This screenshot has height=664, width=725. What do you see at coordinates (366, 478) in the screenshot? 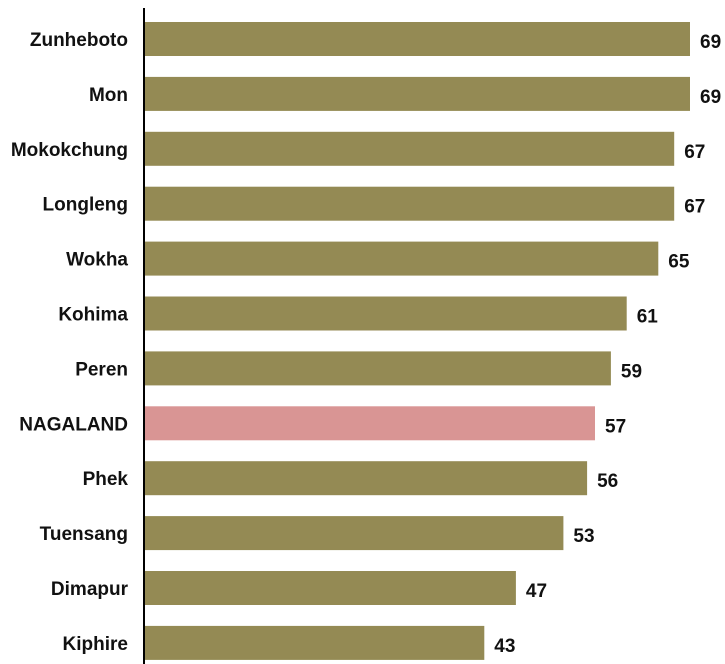
I see `bar-phek` at bounding box center [366, 478].